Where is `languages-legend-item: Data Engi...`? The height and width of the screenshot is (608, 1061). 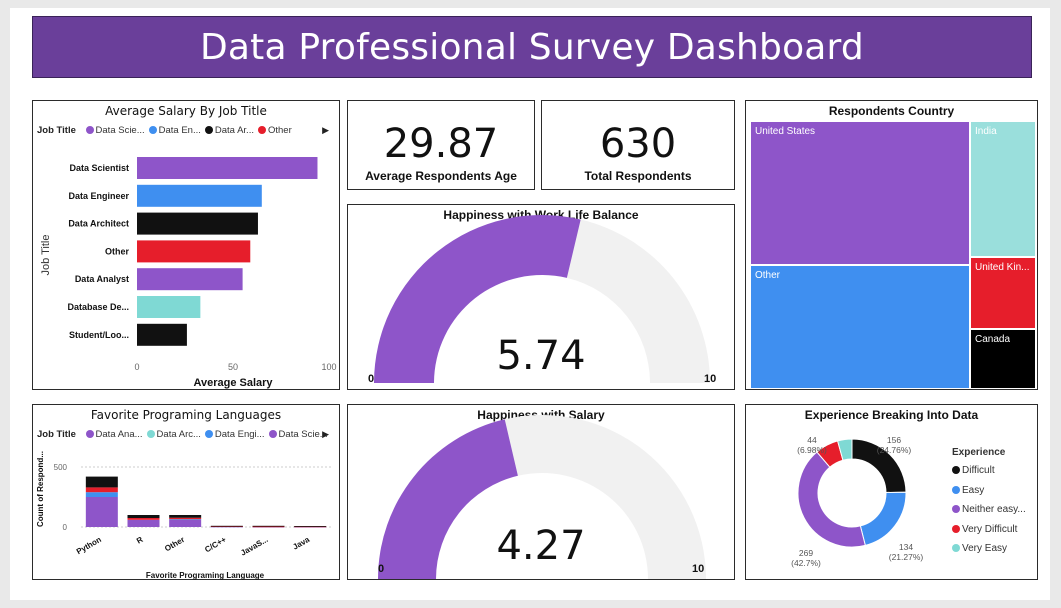
languages-legend-item: Data Engi... is located at coordinates (239, 434).